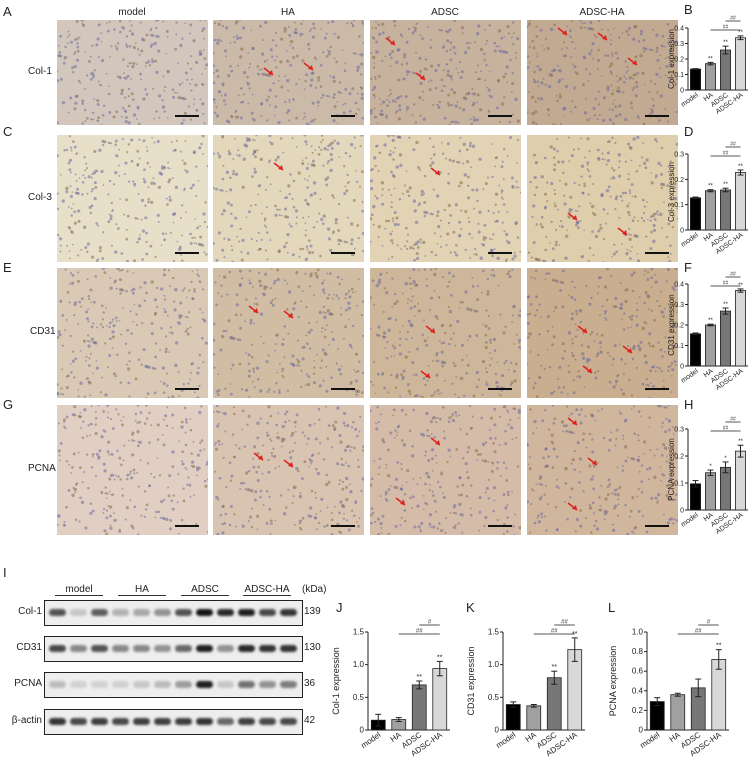 This screenshot has height=782, width=753. What do you see at coordinates (471, 680) in the screenshot?
I see `y-axis-label: CD31 expression` at bounding box center [471, 680].